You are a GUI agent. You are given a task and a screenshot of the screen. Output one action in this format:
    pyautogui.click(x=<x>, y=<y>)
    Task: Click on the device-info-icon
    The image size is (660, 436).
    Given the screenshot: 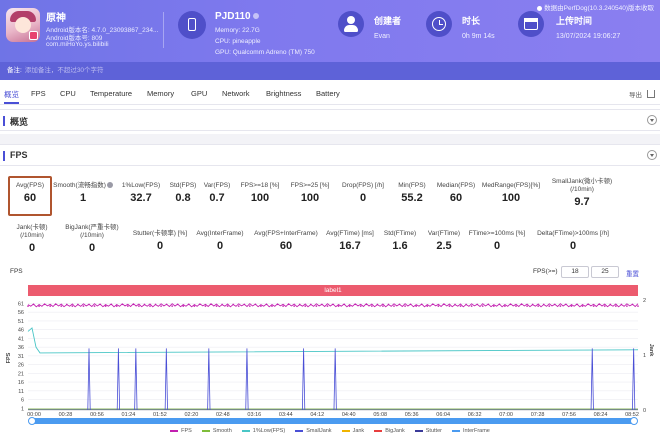 What is the action you would take?
    pyautogui.click(x=255, y=16)
    